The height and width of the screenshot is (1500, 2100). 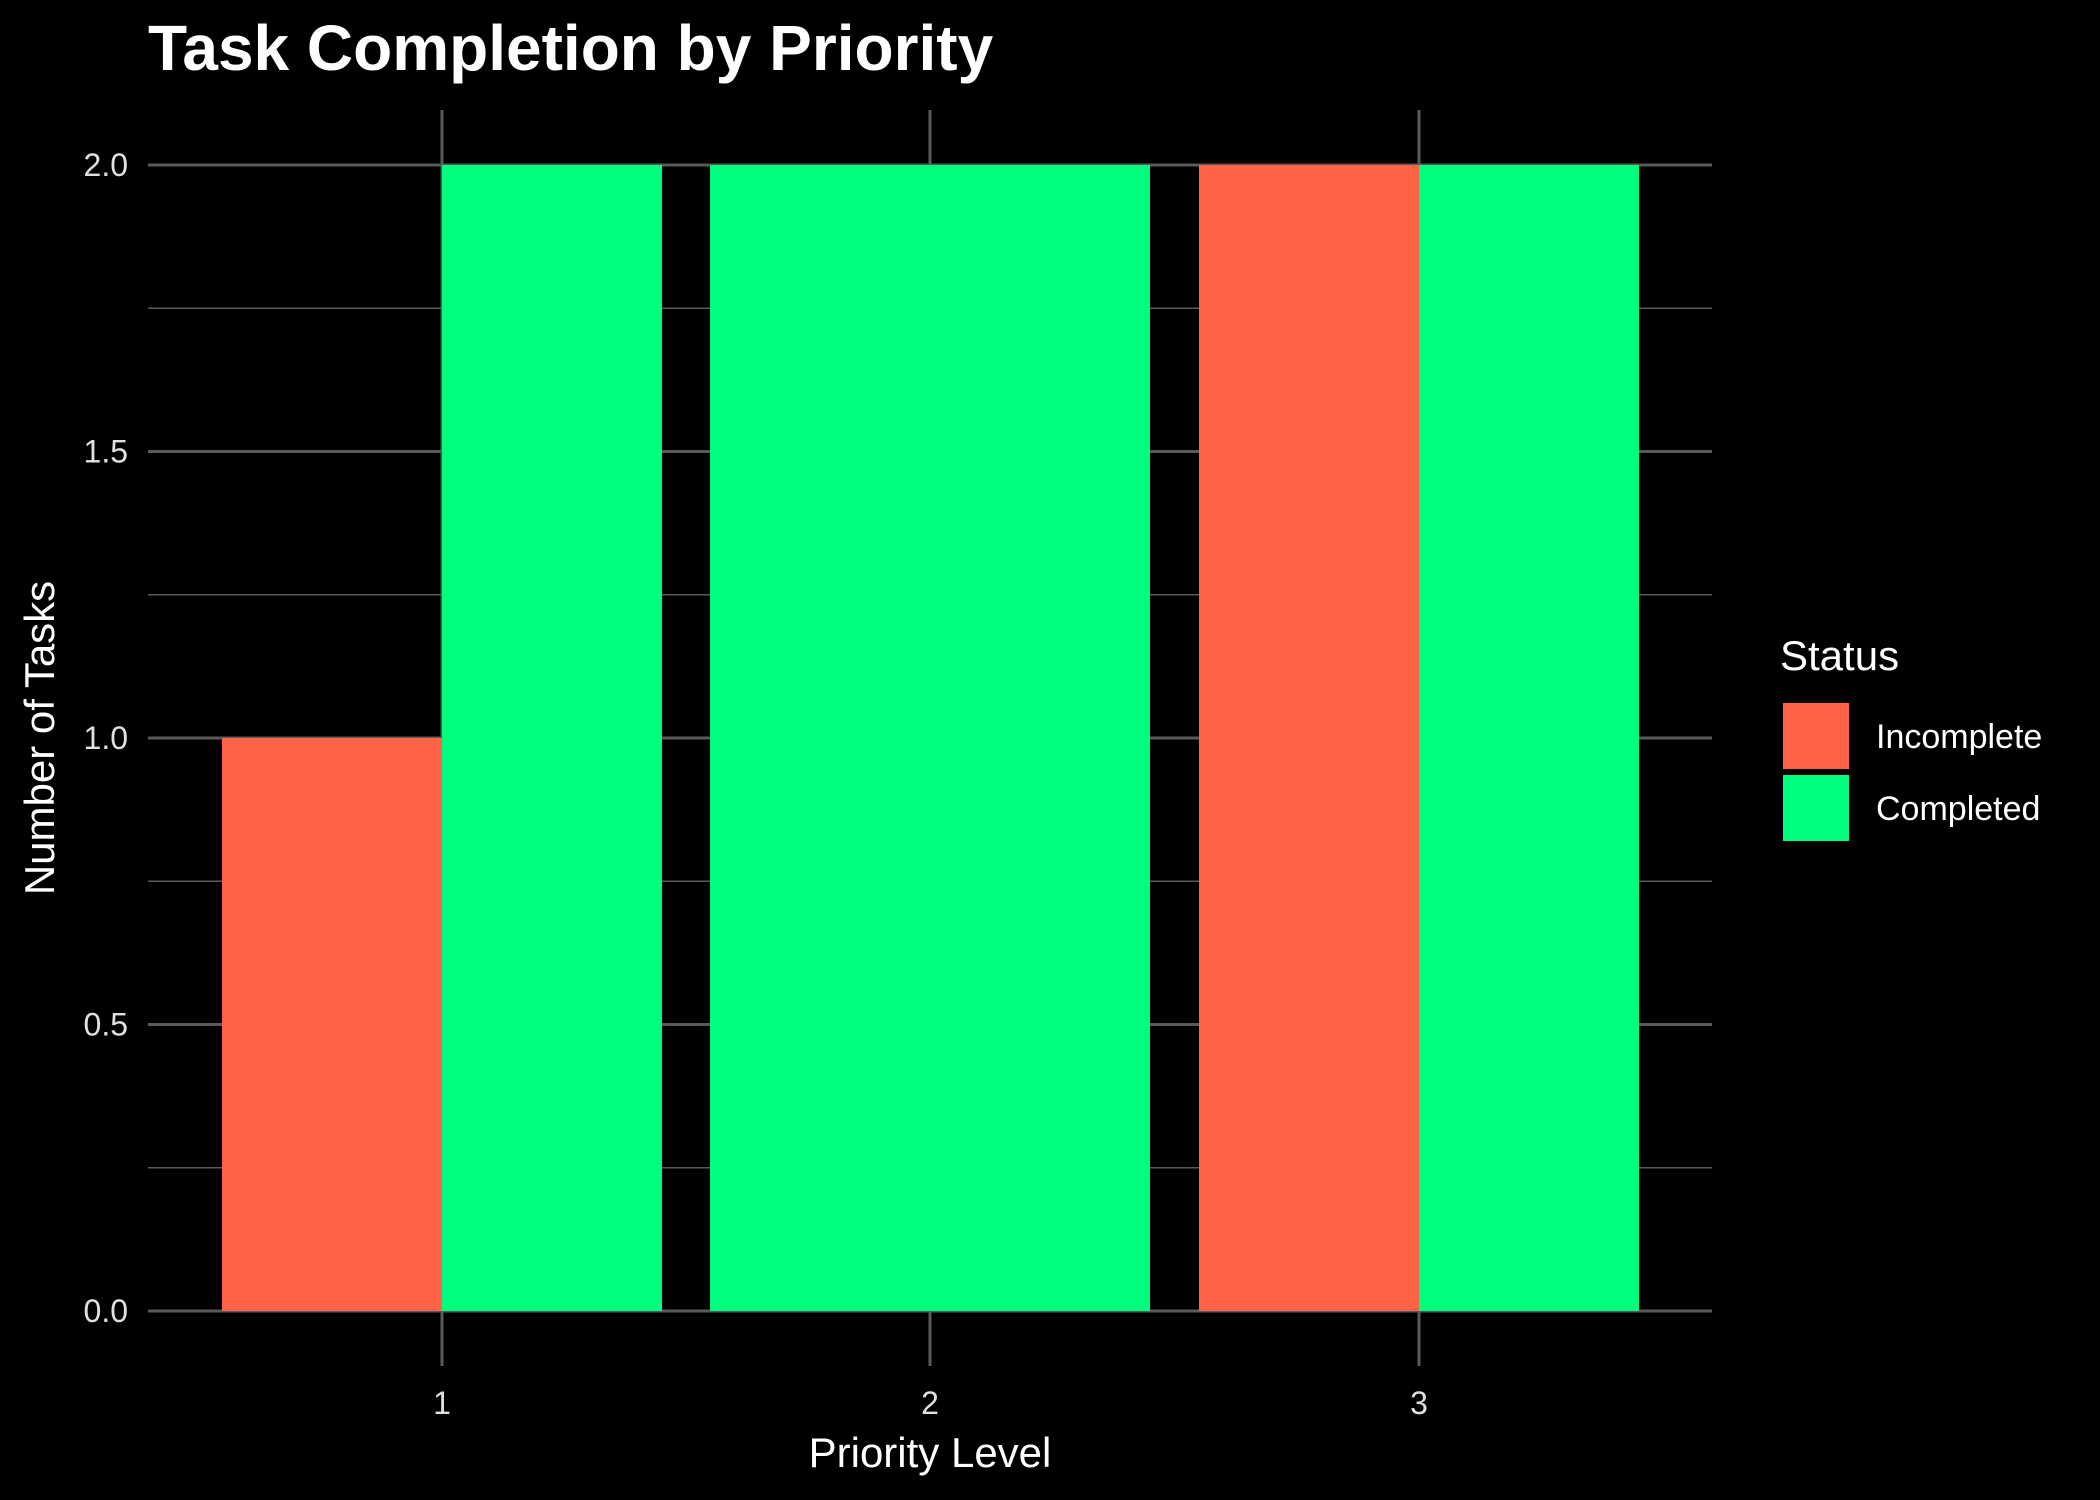 What do you see at coordinates (1816, 736) in the screenshot?
I see `legend-key-incomplete` at bounding box center [1816, 736].